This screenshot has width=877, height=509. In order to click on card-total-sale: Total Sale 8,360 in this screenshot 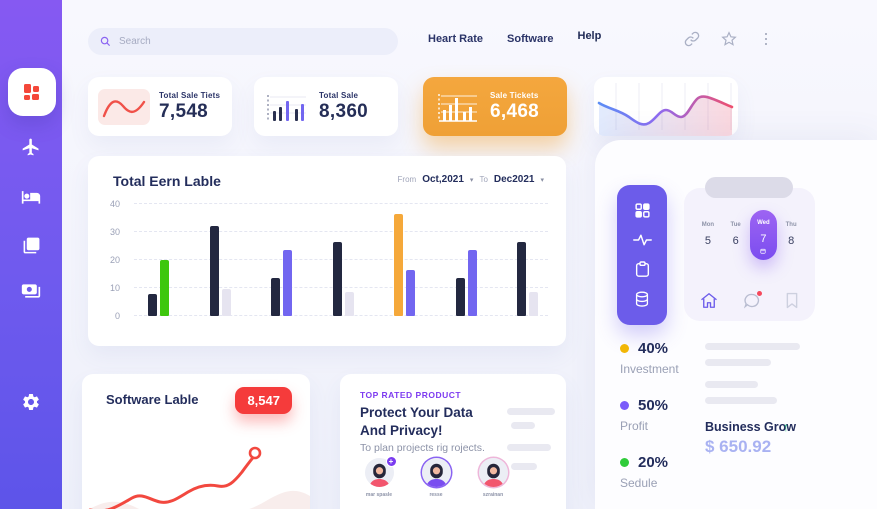, I will do `click(326, 106)`.